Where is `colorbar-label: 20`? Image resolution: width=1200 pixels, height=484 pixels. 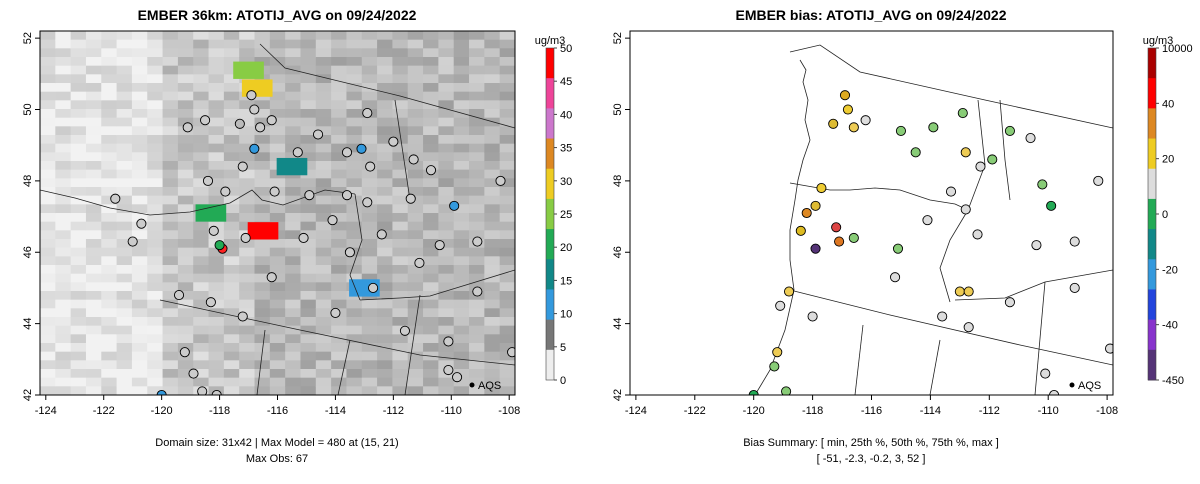 colorbar-label: 20 is located at coordinates (1168, 160).